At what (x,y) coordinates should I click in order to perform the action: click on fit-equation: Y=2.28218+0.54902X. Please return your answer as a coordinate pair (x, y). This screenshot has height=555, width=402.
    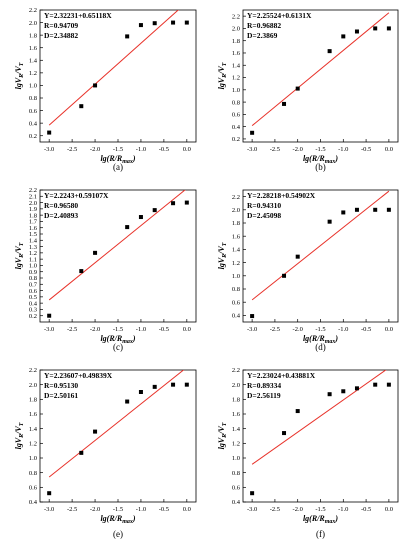
    Looking at the image, I should click on (281, 195).